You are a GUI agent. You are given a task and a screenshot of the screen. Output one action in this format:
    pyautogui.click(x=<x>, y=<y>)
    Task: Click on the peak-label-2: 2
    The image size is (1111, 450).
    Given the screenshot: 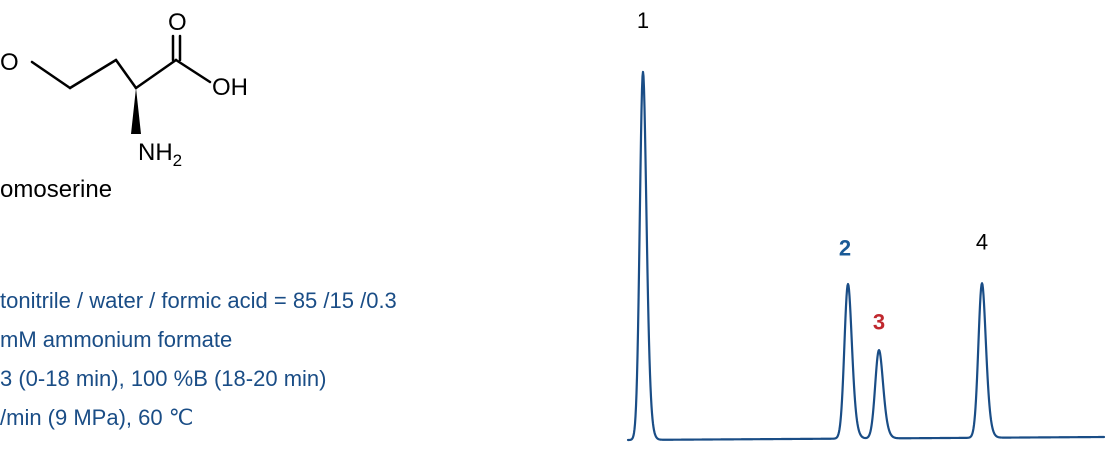 What is the action you would take?
    pyautogui.click(x=845, y=247)
    